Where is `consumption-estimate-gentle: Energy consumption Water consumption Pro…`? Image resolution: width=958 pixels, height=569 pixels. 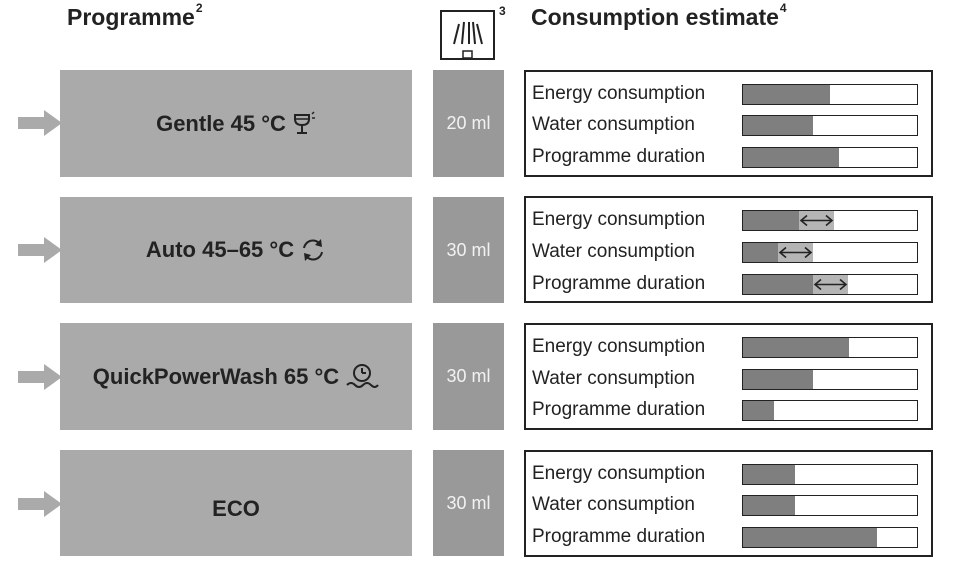
consumption-estimate-gentle: Energy consumption Water consumption Pro… is located at coordinates (728, 123).